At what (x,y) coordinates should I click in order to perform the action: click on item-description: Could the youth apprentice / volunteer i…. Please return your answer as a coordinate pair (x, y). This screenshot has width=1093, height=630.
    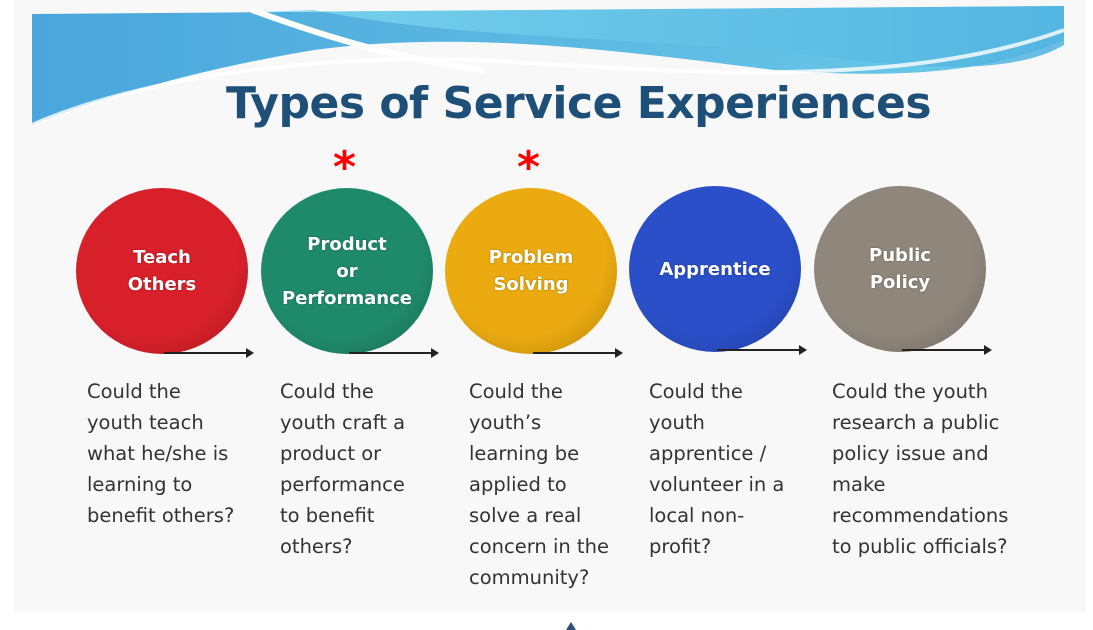
    Looking at the image, I should click on (717, 469).